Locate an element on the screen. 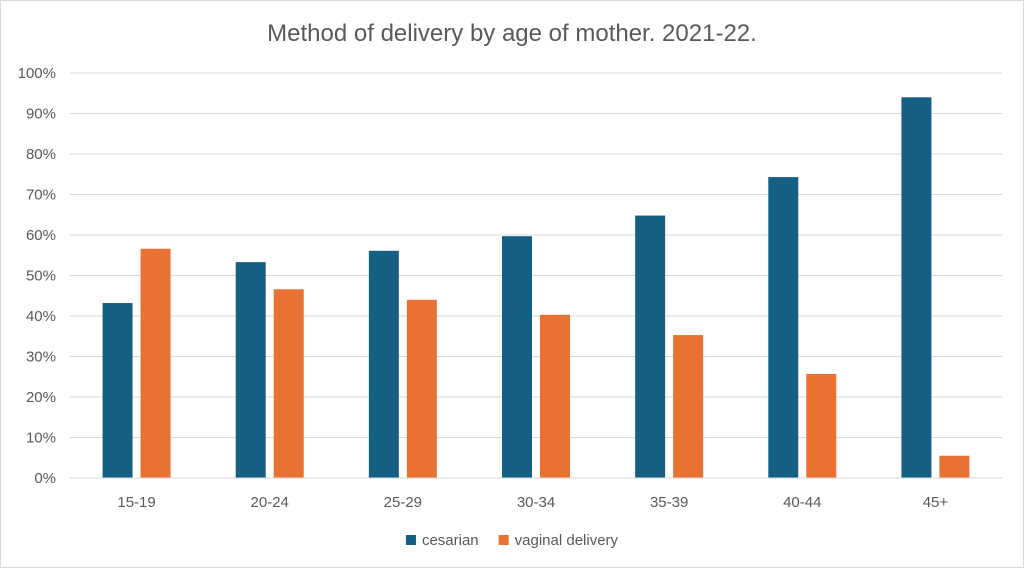 The height and width of the screenshot is (568, 1024). x-tick-label: 35-39 is located at coordinates (669, 502).